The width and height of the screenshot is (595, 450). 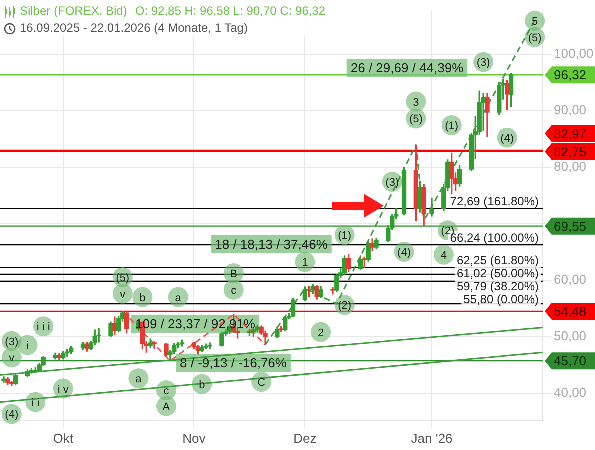 I want to click on ref-line-label: 54,48, so click(x=570, y=312).